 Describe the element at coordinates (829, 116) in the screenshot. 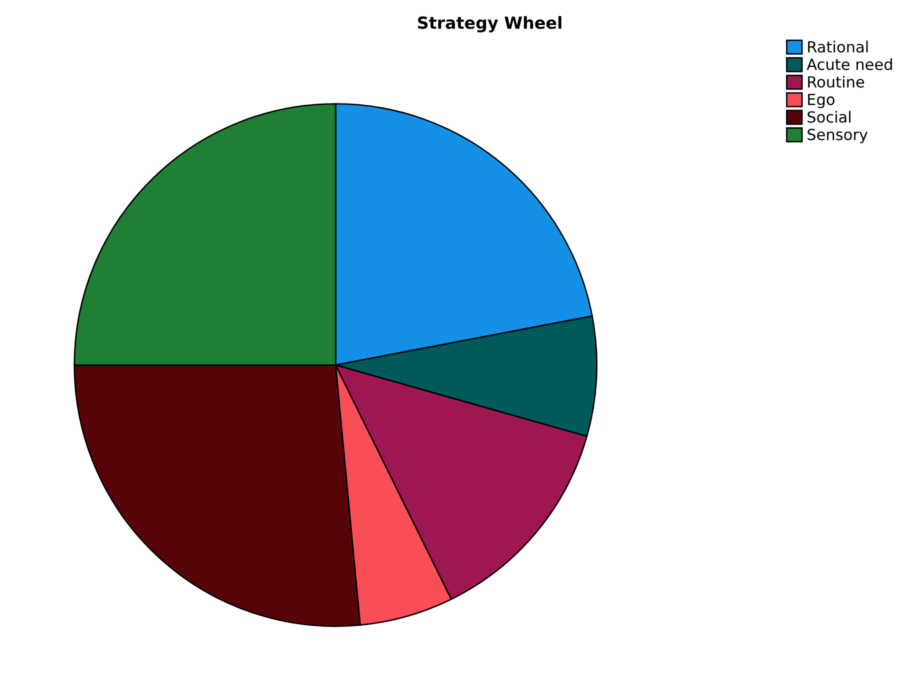

I see `legend-label: Social` at that location.